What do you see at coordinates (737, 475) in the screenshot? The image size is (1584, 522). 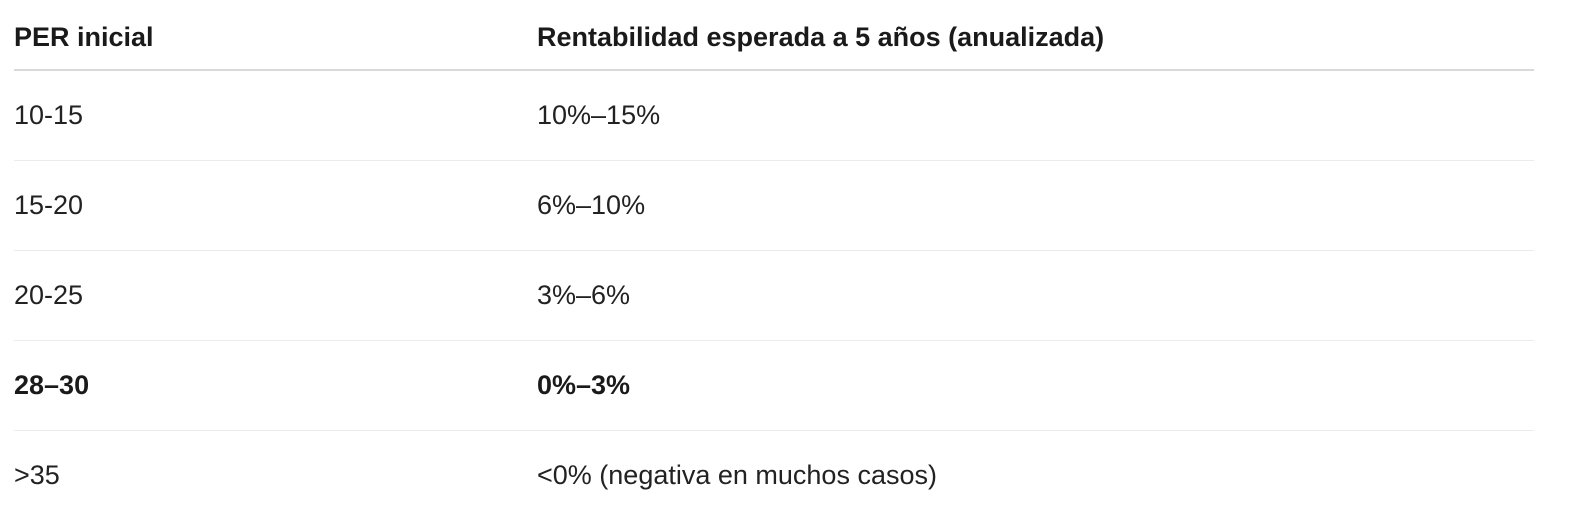 I see `cell-return: <0% (negativa en muchos casos)` at bounding box center [737, 475].